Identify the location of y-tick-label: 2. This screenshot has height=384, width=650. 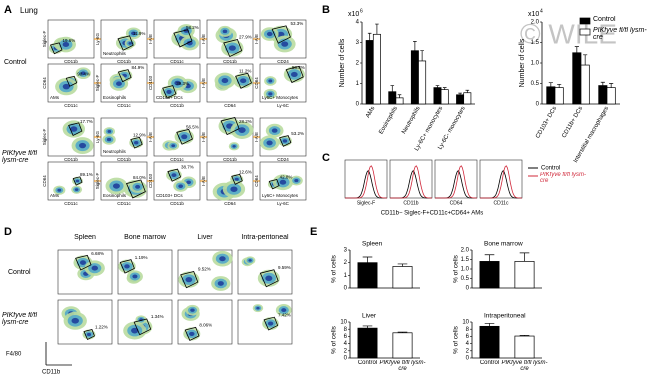
(346, 263).